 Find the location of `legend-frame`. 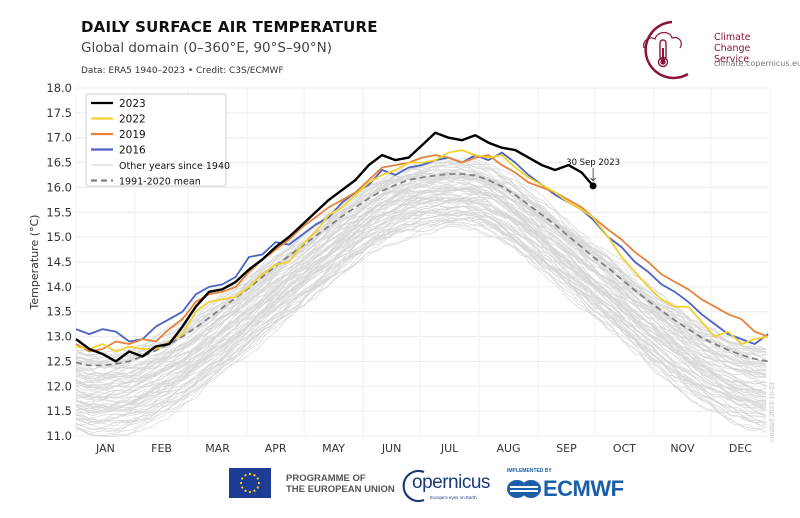

legend-frame is located at coordinates (156, 140).